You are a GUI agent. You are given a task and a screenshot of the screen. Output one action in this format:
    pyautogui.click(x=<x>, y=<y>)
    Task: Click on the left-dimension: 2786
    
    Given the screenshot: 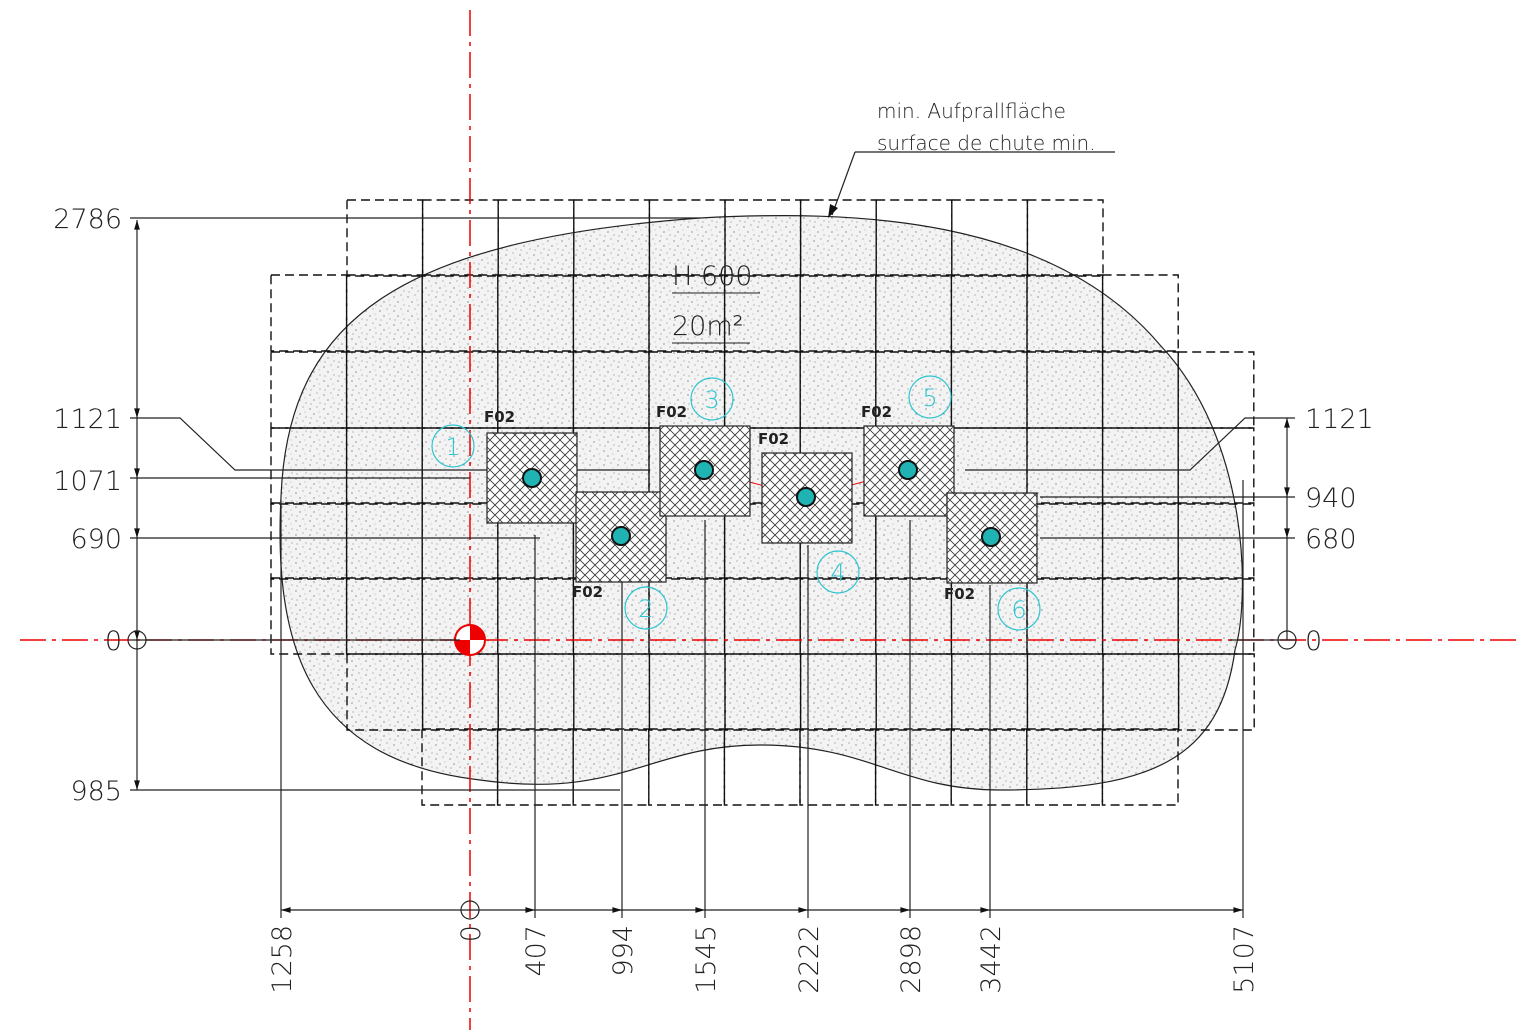 What is the action you would take?
    pyautogui.click(x=87, y=219)
    